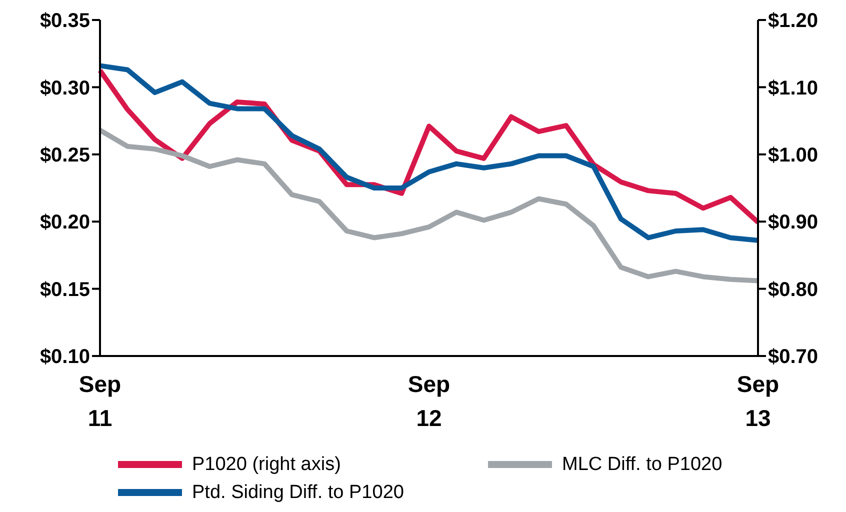 This screenshot has width=846, height=512. Describe the element at coordinates (642, 465) in the screenshot. I see `legend-label: MLC Diff. to P1020` at that location.